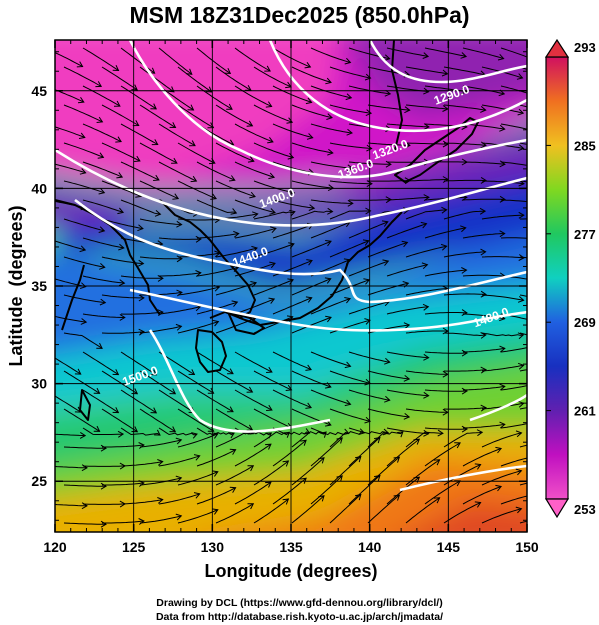 This screenshot has width=599, height=625. Describe the element at coordinates (291, 547) in the screenshot. I see `x-tick-label: 135` at that location.